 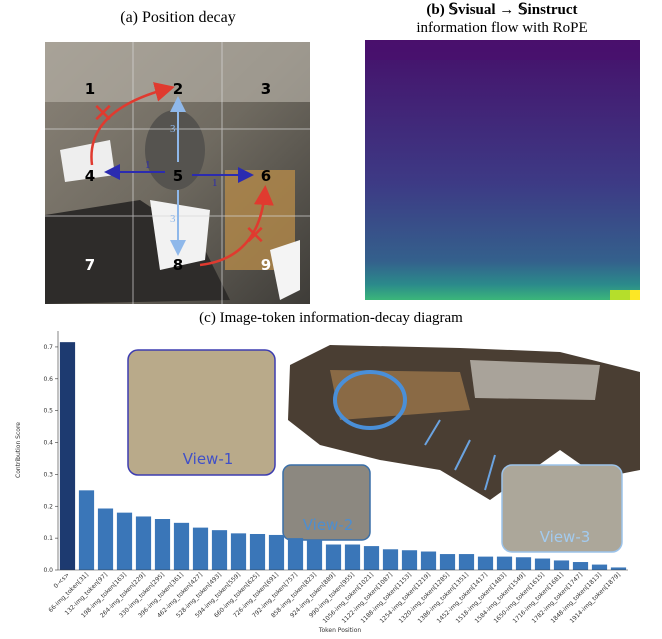 What do you see at coordinates (48, 506) in the screenshot?
I see `y-tick-label: 0.2` at bounding box center [48, 506].